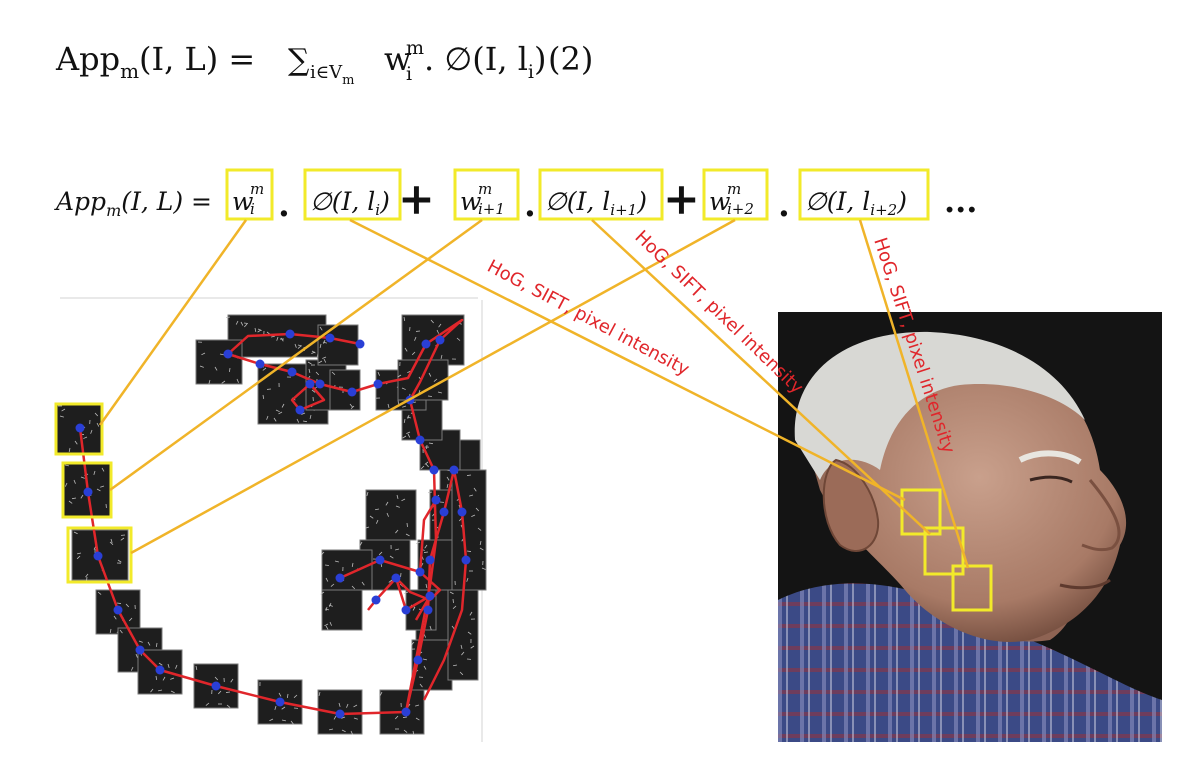 The height and width of the screenshot is (778, 1204). Describe the element at coordinates (476, 59) in the screenshot. I see `formula-top-tail: . ∅(I, l` at that location.